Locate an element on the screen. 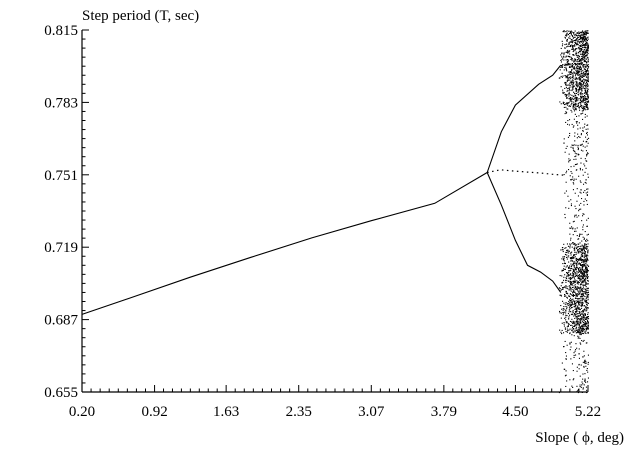 This screenshot has width=627, height=449. x-tick-label: 1.63 is located at coordinates (226, 412).